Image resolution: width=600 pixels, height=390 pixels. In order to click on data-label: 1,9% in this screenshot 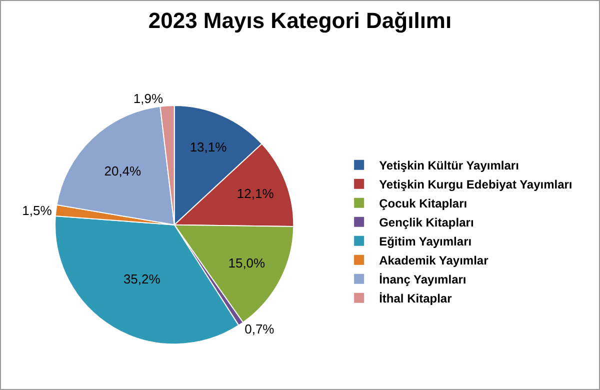, I will do `click(148, 98)`.